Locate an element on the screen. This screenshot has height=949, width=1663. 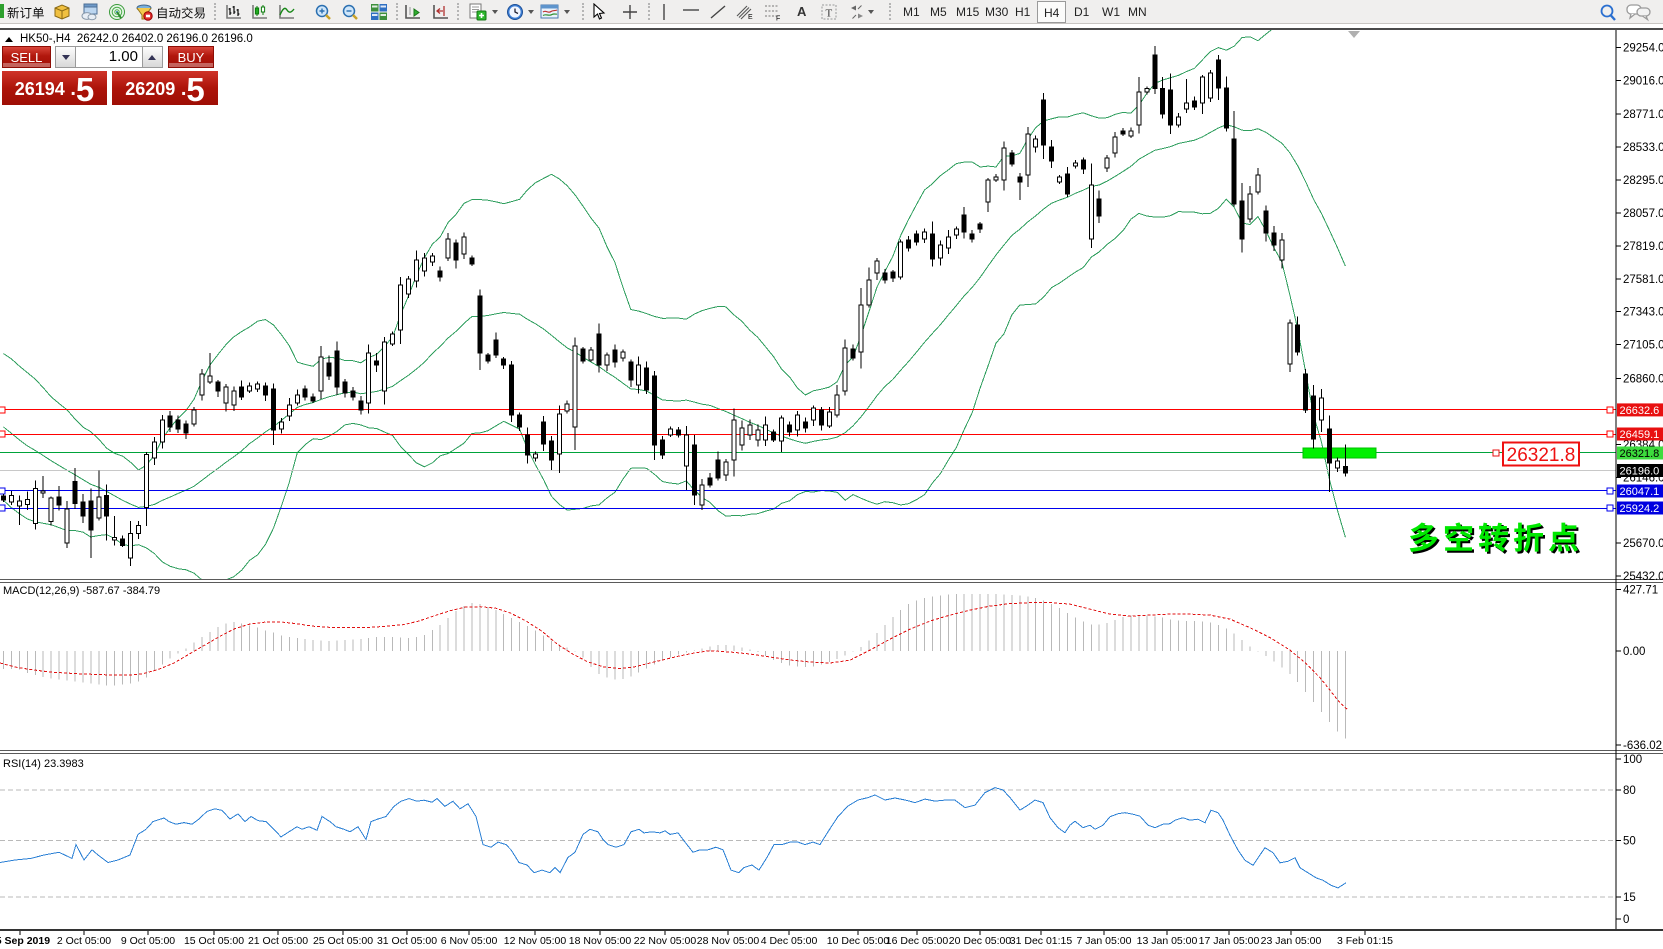
svg-text: 25 Sep 2019 is located at coordinates (25, 941).